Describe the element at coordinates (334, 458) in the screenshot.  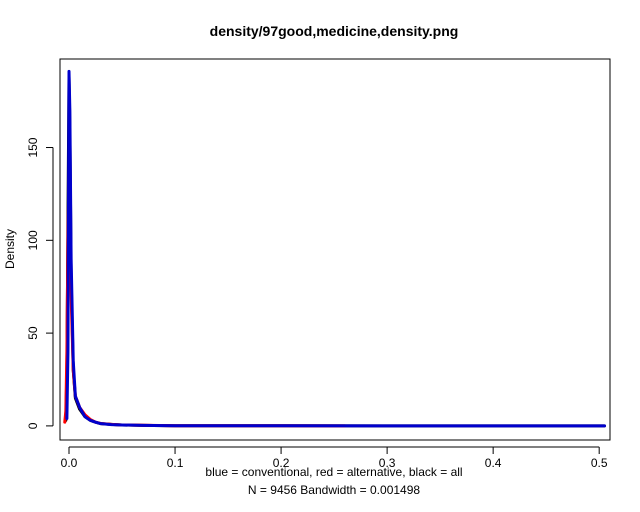
I see `x-axis: 0.0 0.1 0.2 0.3 0.4 0.5` at that location.